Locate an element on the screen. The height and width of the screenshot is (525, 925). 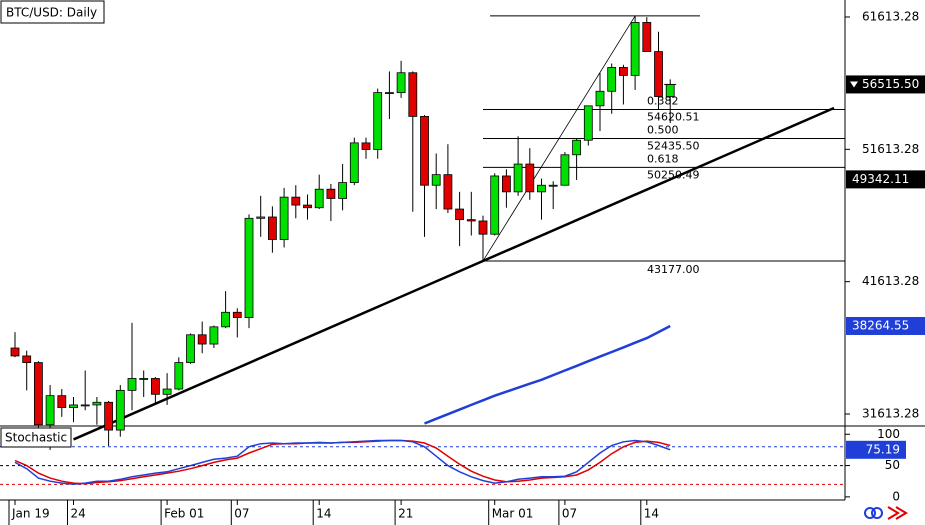
title-box is located at coordinates (52, 12).